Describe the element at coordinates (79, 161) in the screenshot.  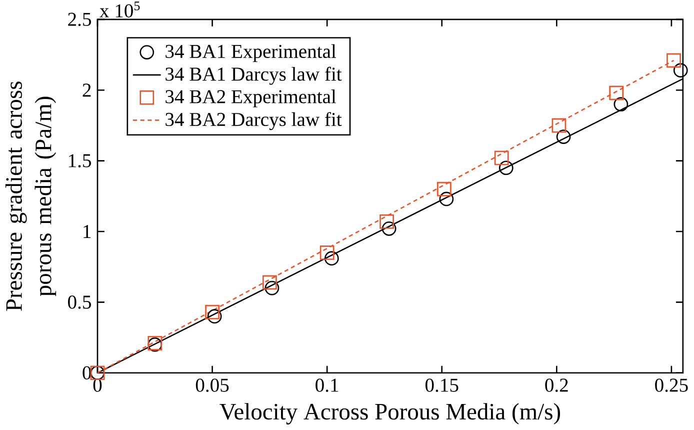
I see `y-tick-label: 1.5` at that location.